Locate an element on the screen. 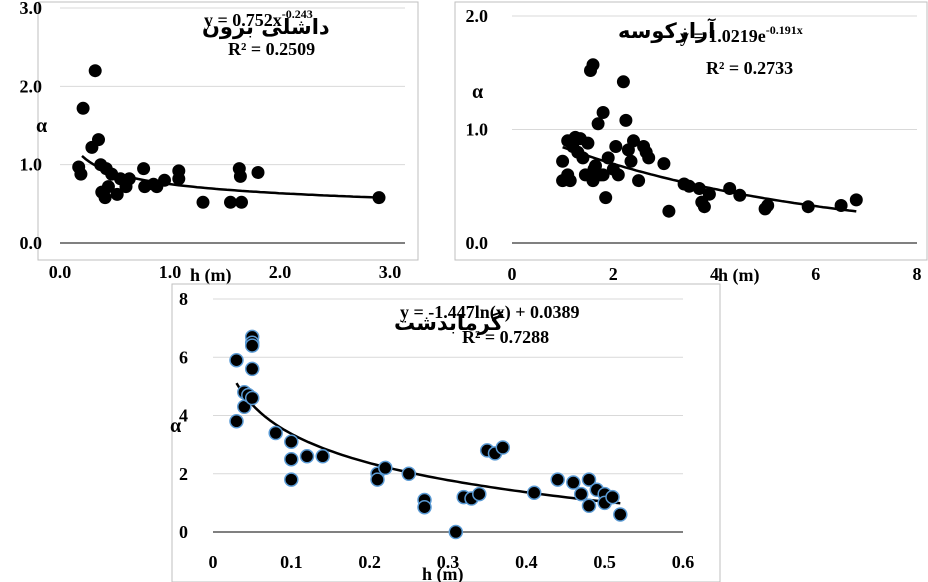 Image resolution: width=928 pixels, height=582 pixels. x-tick-label: 1.0 is located at coordinates (170, 272).